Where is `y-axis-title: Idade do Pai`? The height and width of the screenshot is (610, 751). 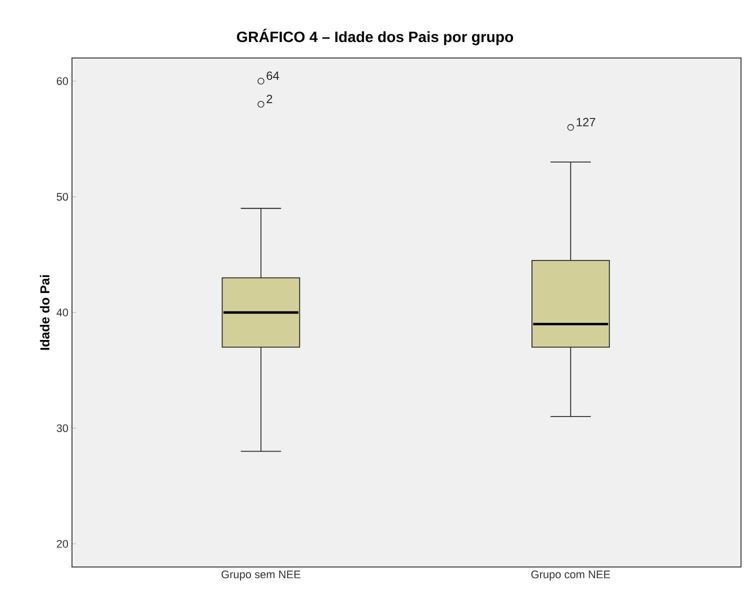 y-axis-title: Idade do Pai is located at coordinates (45, 312).